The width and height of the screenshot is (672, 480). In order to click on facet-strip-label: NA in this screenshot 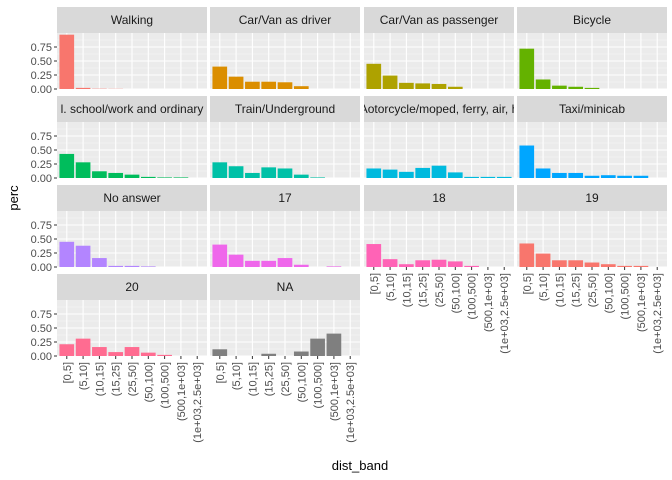, I will do `click(285, 287)`.